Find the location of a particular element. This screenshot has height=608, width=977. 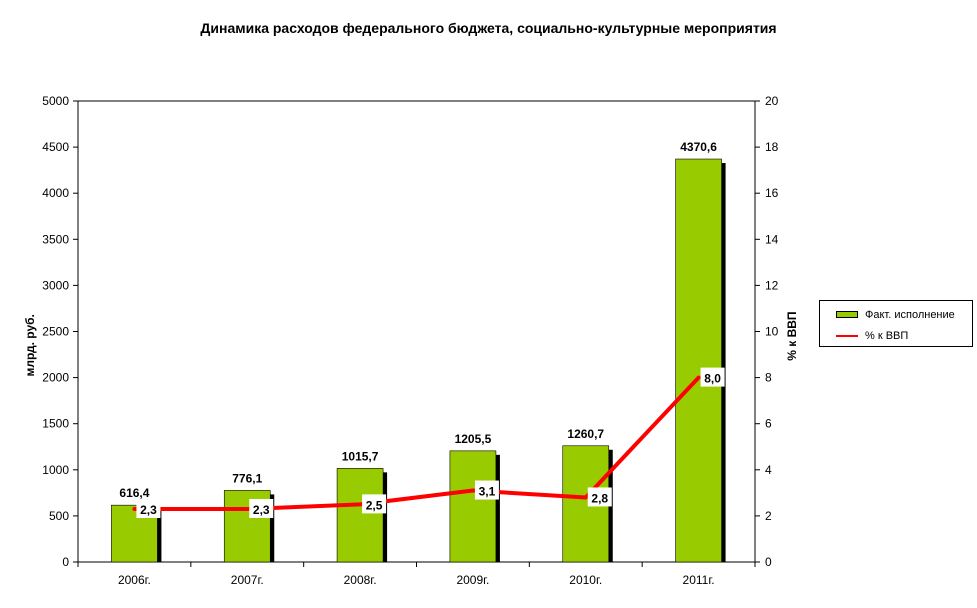

y-tick-label: 5000 is located at coordinates (55, 101).